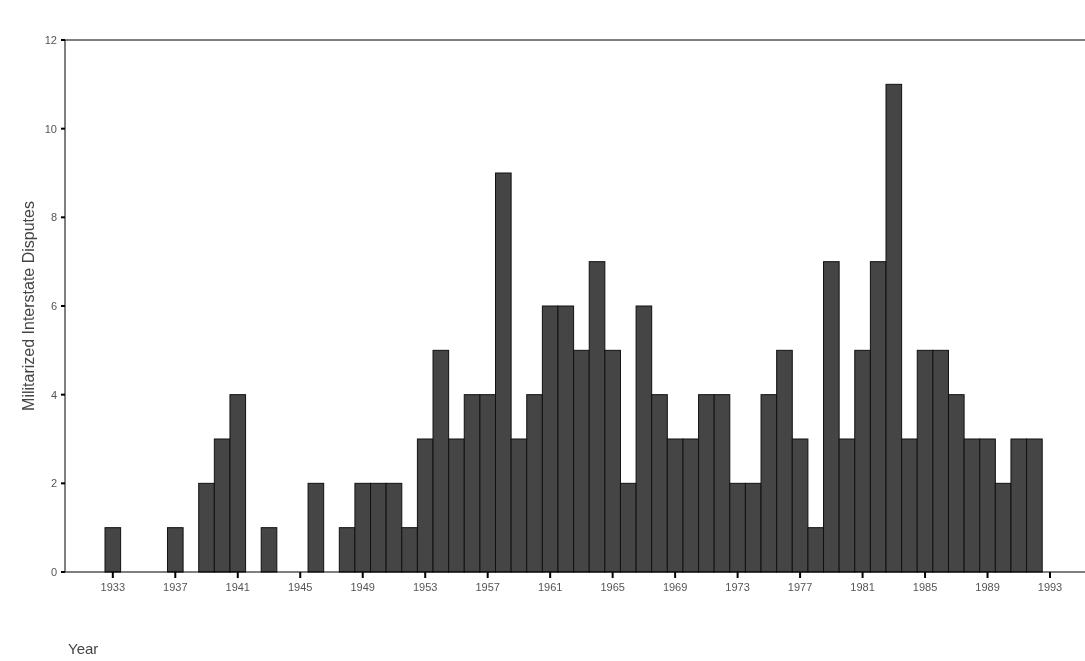 The width and height of the screenshot is (1085, 661). Describe the element at coordinates (925, 587) in the screenshot. I see `x-tick-label: 1985` at that location.